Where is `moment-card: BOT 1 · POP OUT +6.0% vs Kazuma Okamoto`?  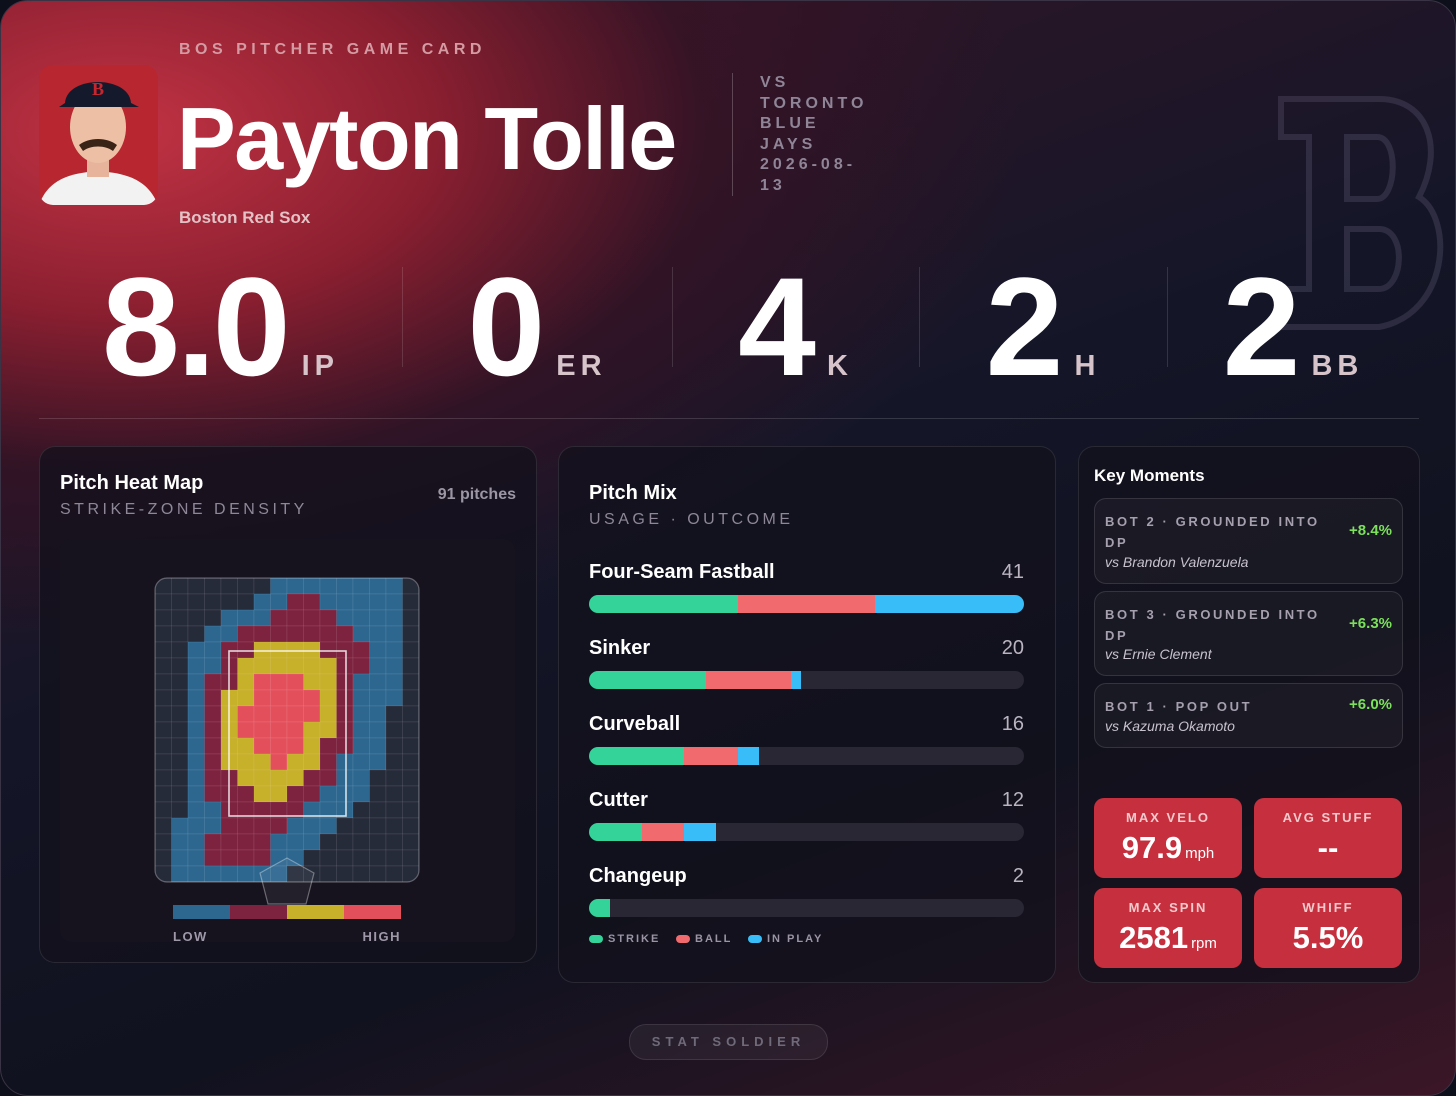 moment-card: BOT 1 · POP OUT +6.0% vs Kazuma Okamoto is located at coordinates (1248, 715).